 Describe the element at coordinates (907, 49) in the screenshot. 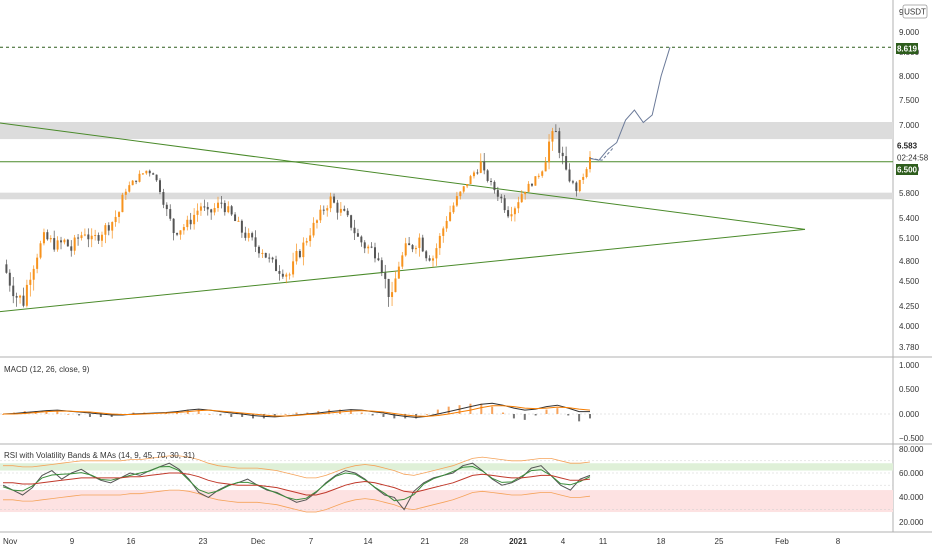

I see `price-tag-target-label: 8.619` at that location.